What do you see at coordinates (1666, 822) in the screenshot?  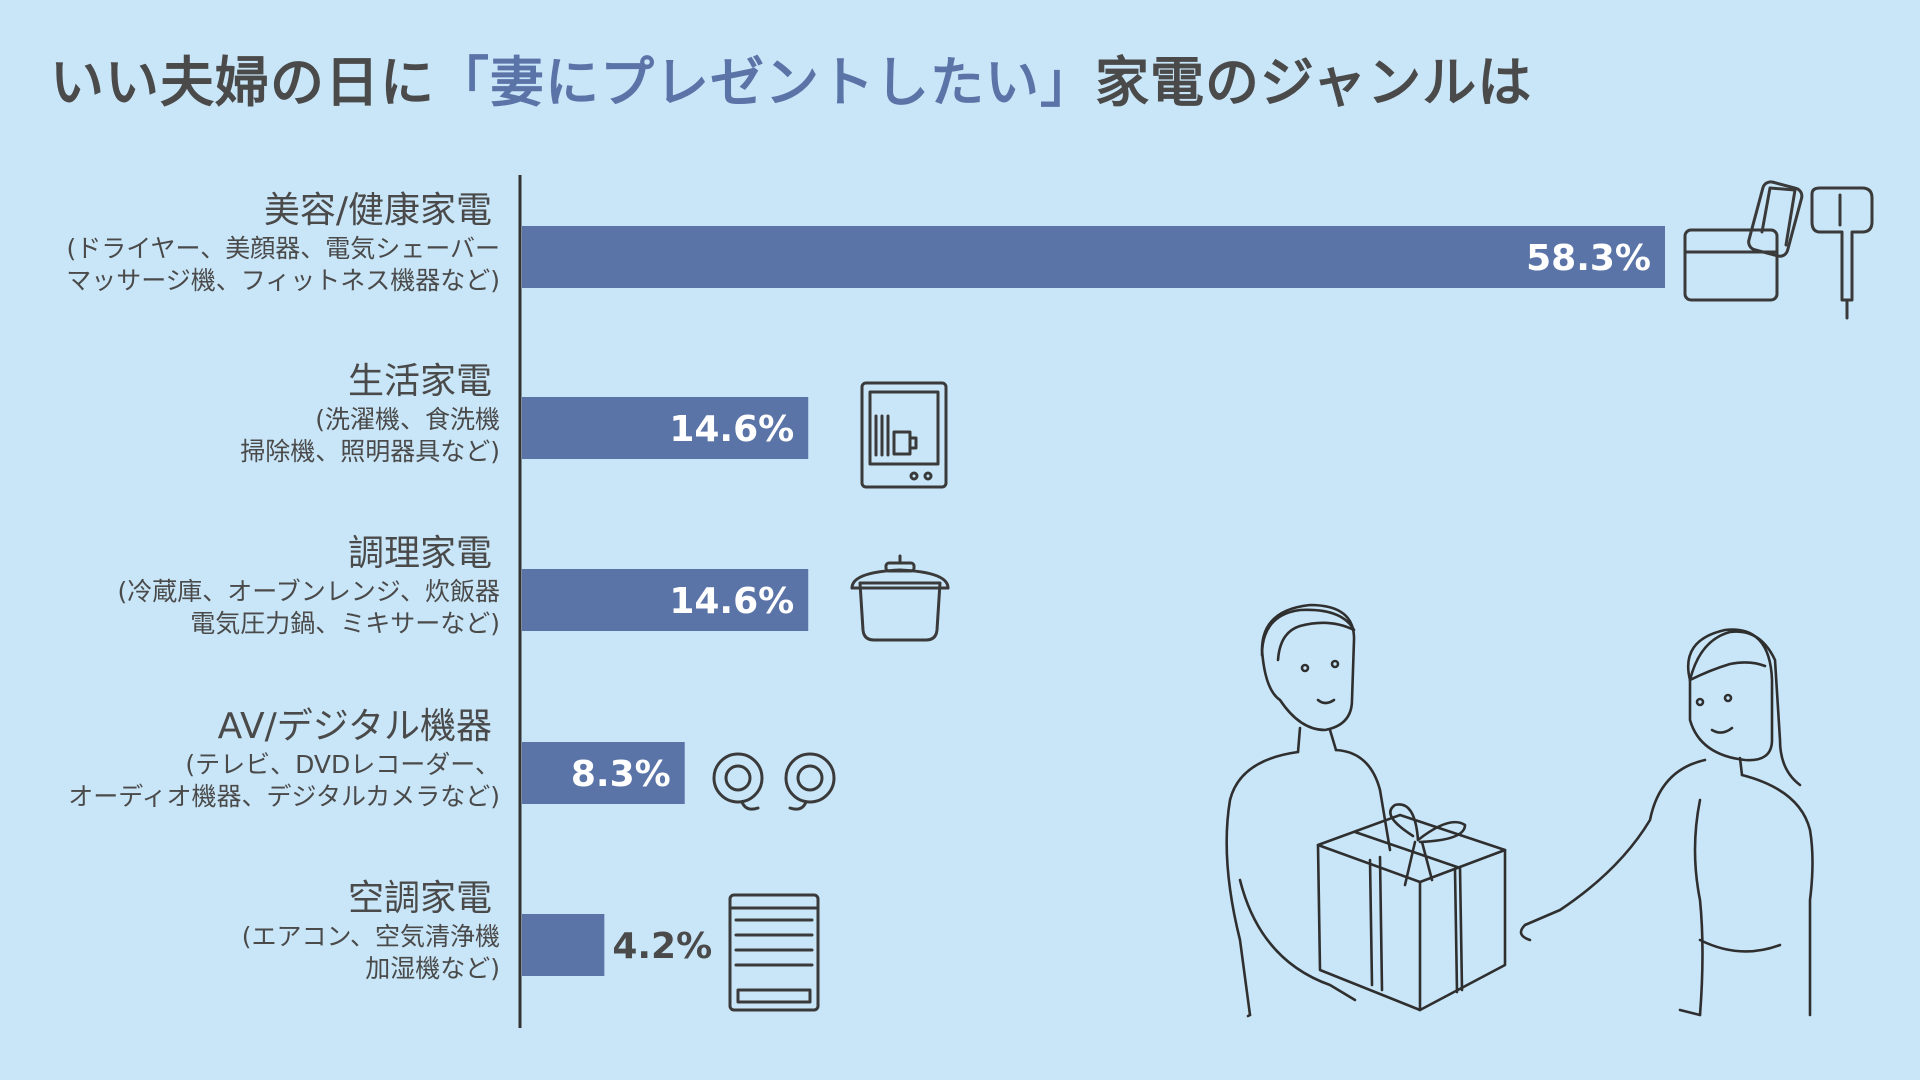 I see `woman-figure` at bounding box center [1666, 822].